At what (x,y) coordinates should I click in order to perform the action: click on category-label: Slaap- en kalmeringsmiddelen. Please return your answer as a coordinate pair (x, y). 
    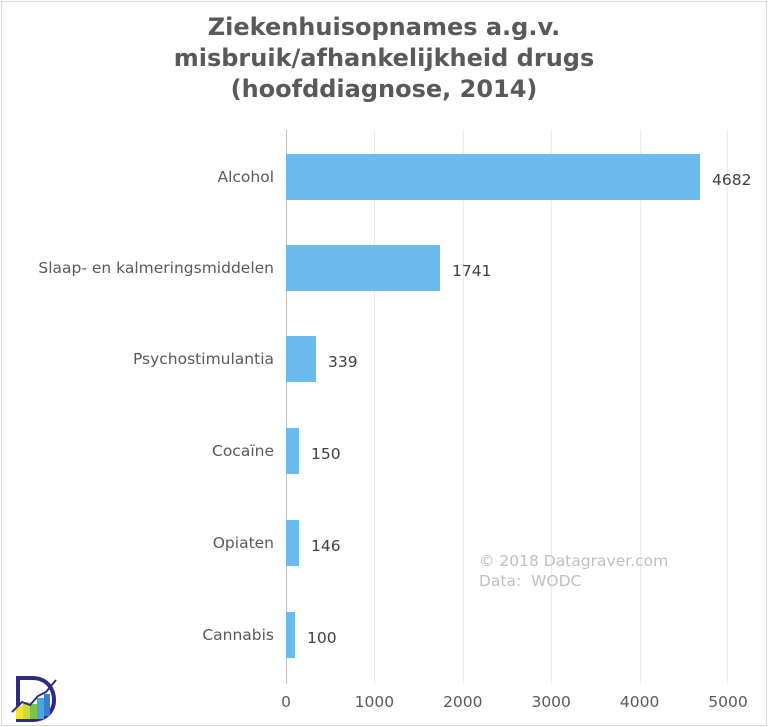
    Looking at the image, I should click on (156, 268).